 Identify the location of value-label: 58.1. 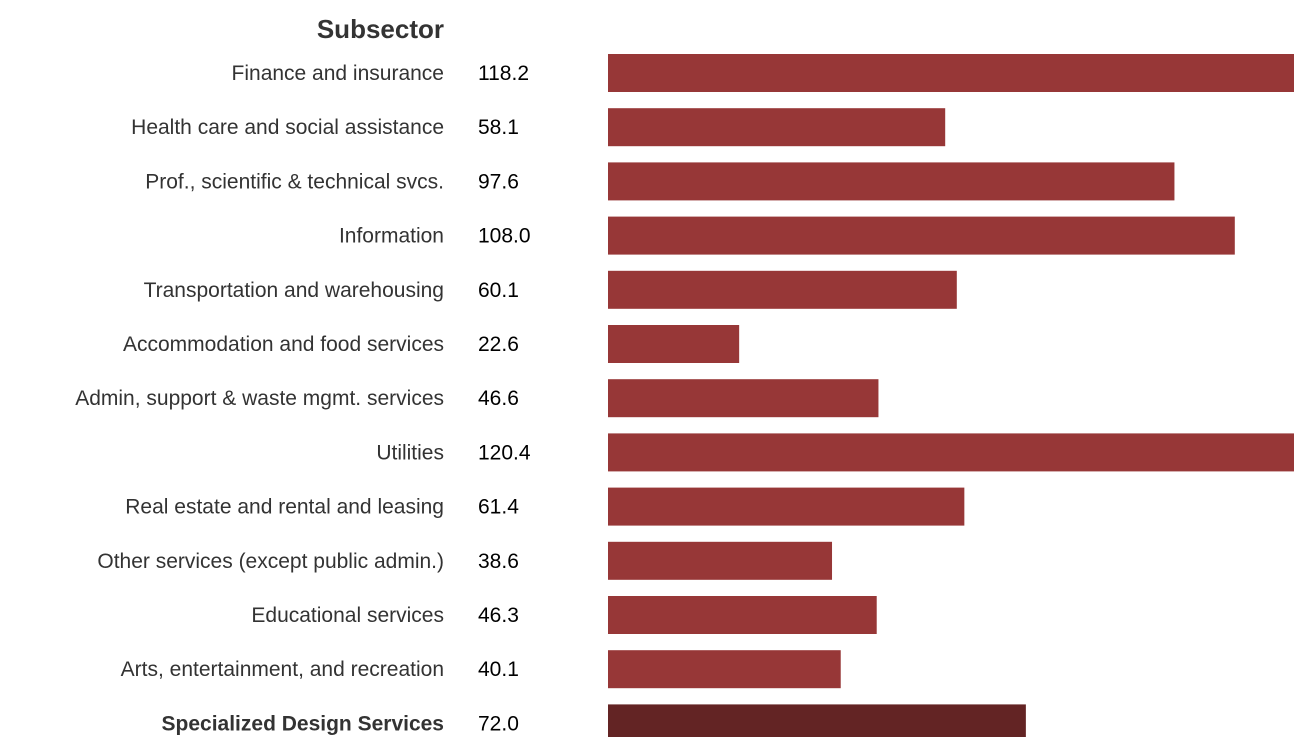
(498, 127).